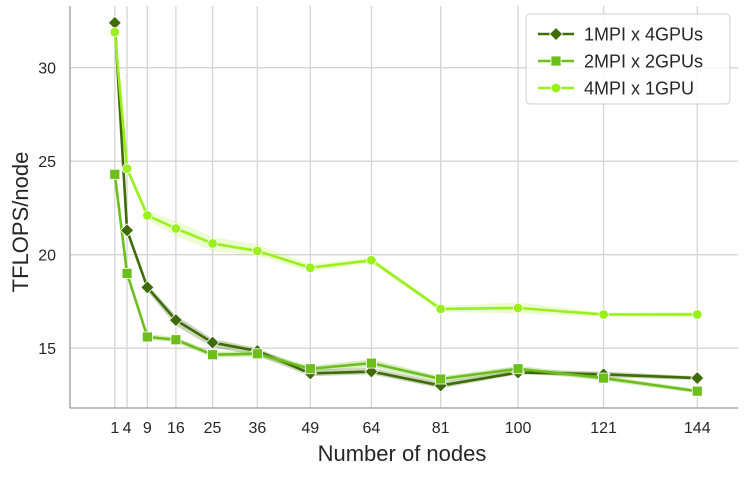 The image size is (748, 477). Describe the element at coordinates (114, 428) in the screenshot. I see `x-tick-label: 1` at that location.